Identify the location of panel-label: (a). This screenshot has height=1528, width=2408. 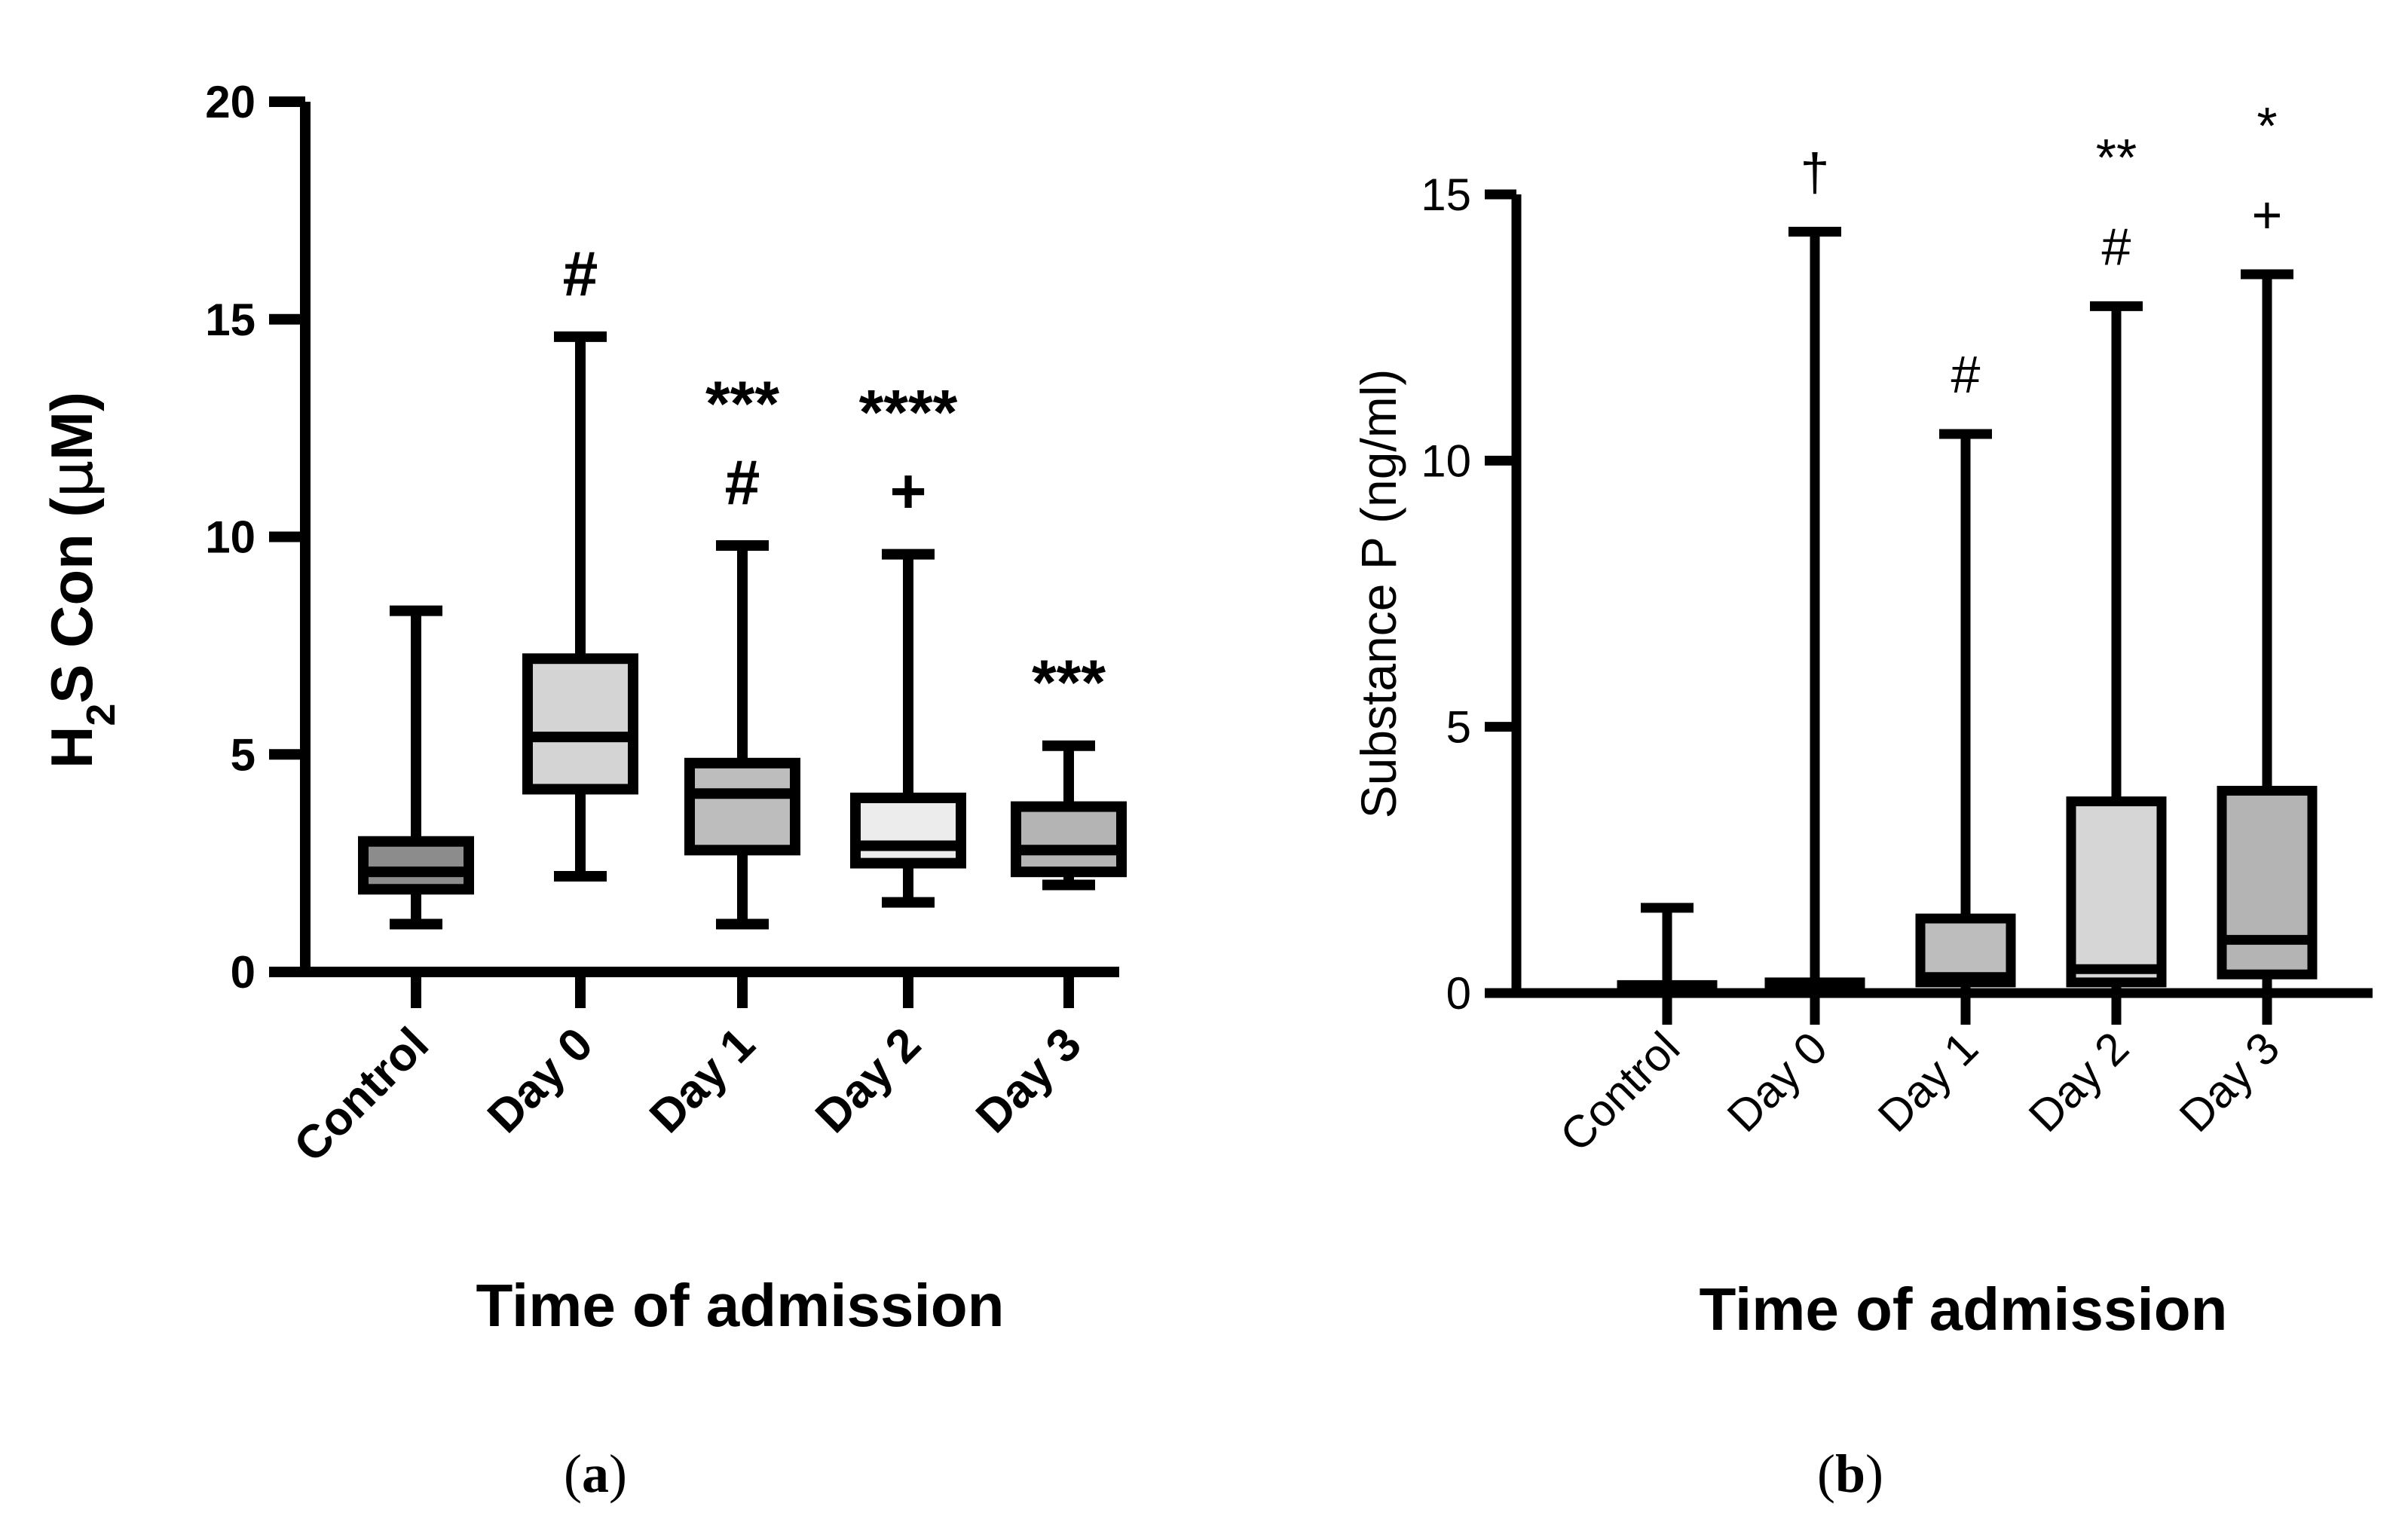
(596, 1474).